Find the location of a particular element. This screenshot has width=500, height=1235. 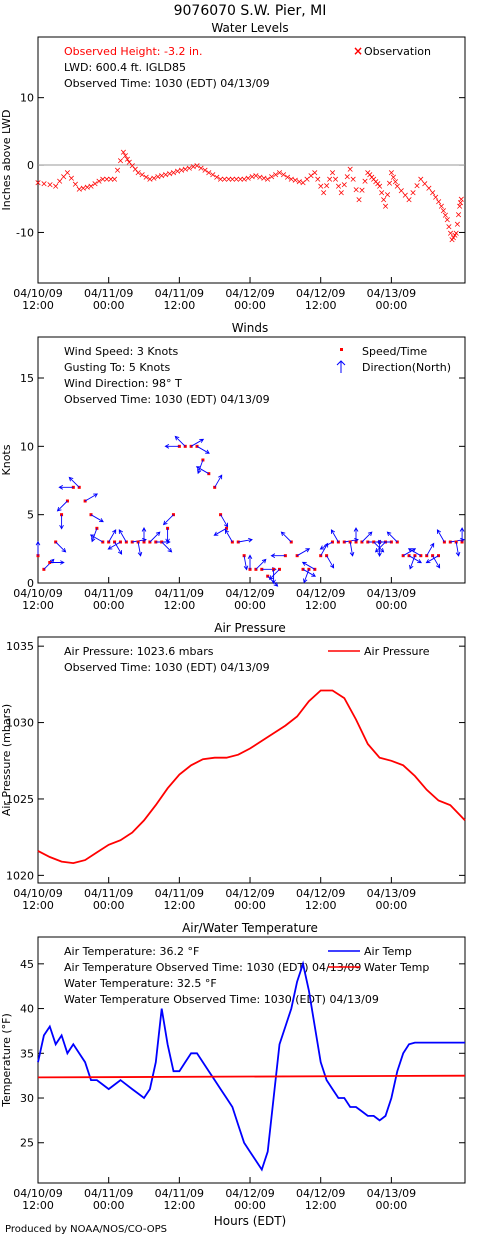

temperature-xtick-date: 04/10/09 is located at coordinates (37, 1193).